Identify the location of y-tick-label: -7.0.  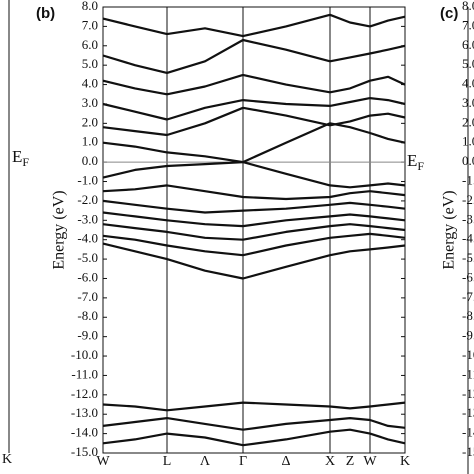
(87, 296).